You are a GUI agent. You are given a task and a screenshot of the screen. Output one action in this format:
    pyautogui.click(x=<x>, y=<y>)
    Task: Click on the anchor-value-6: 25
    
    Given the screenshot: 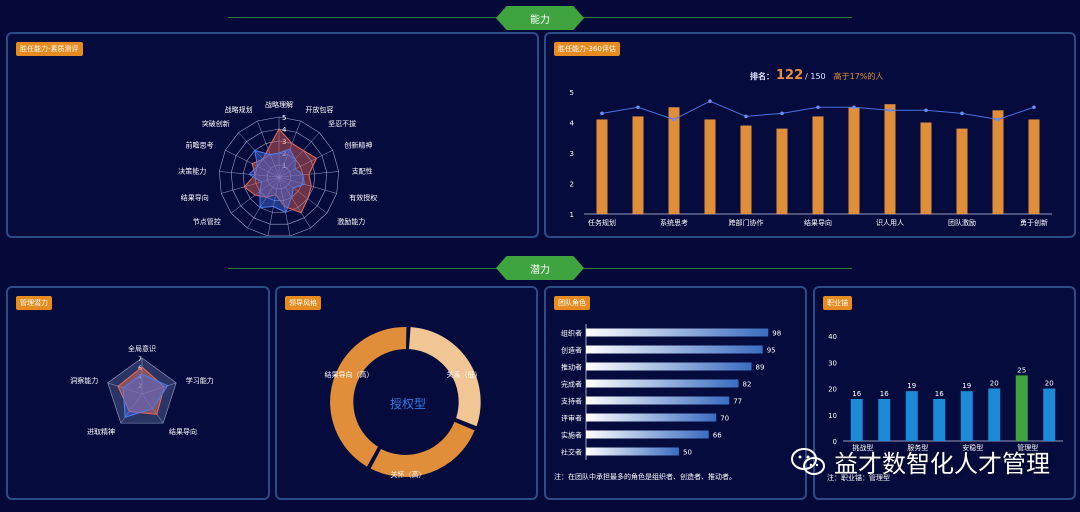 What is the action you would take?
    pyautogui.click(x=1021, y=370)
    